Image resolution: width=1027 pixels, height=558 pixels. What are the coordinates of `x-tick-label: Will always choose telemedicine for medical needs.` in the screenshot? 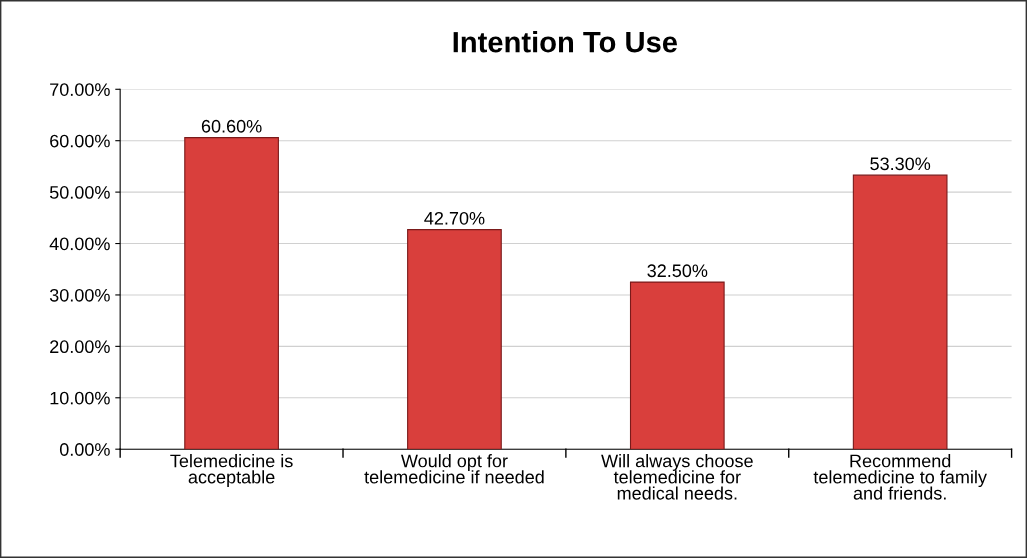 It's located at (677, 477).